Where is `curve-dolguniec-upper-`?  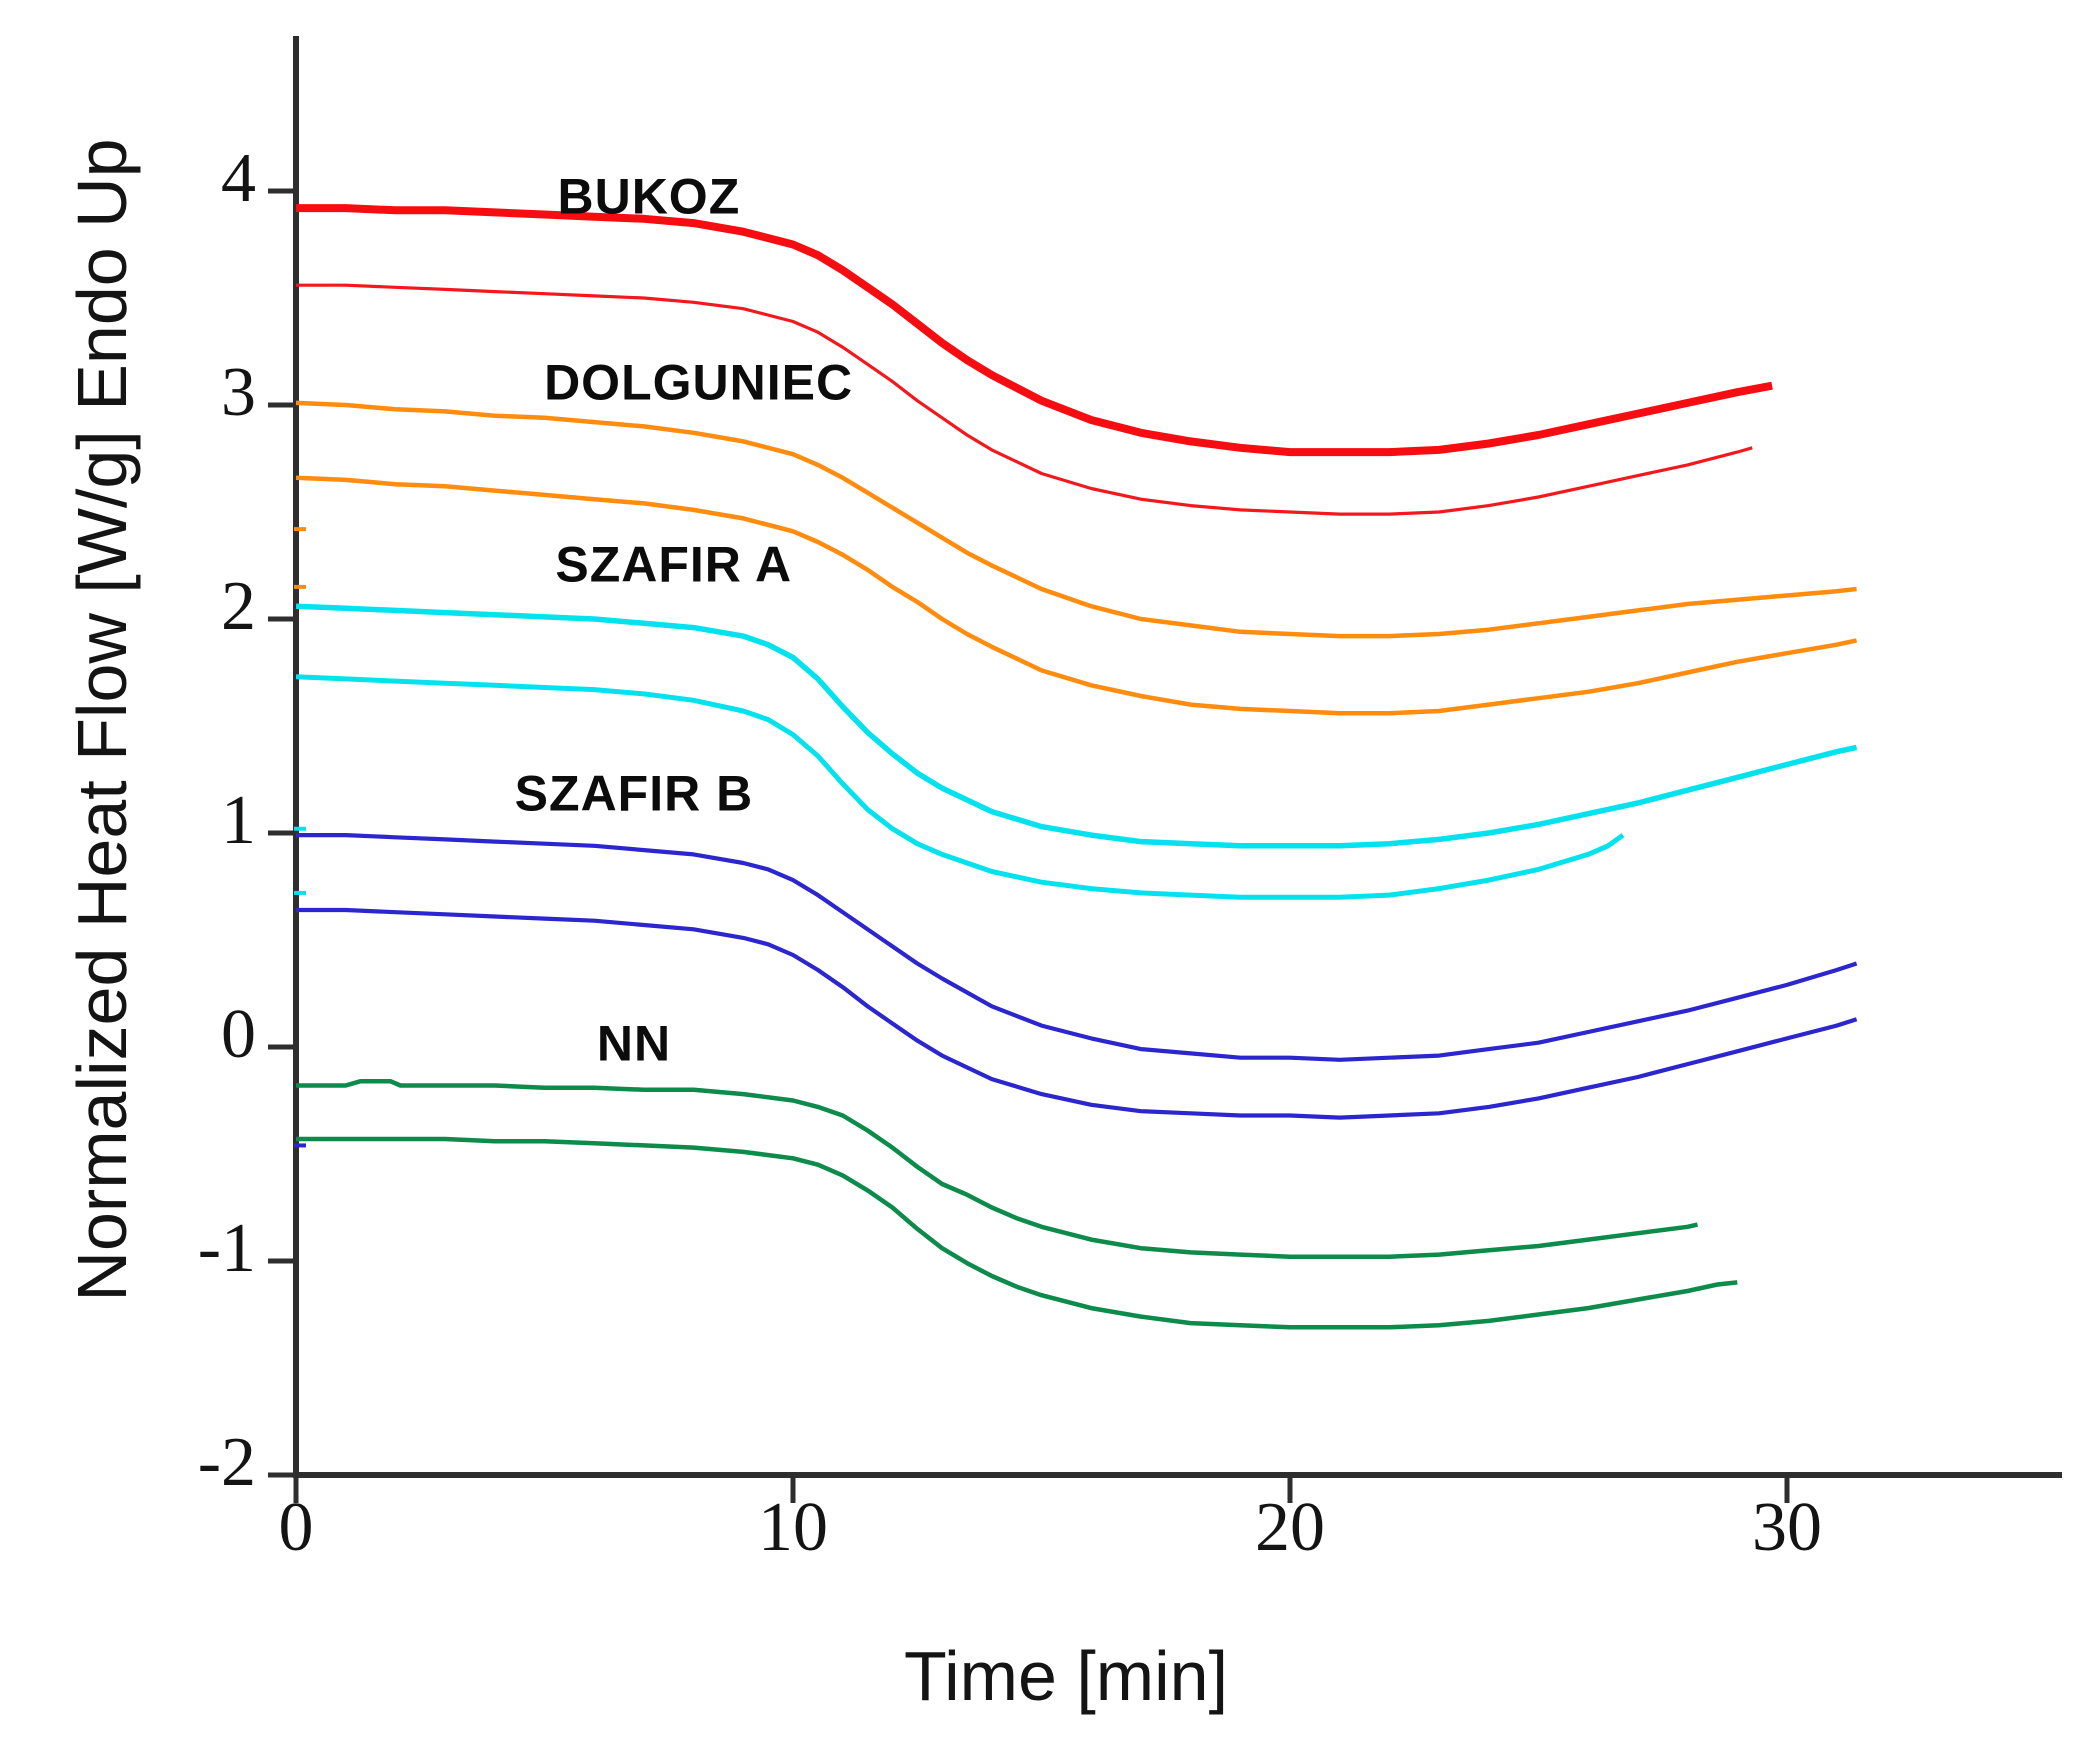 curve-dolguniec-upper- is located at coordinates (1076, 519).